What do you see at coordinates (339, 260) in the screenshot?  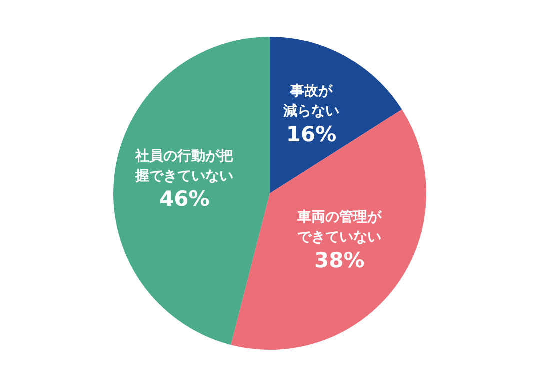 I see `data-label: 38%` at bounding box center [339, 260].